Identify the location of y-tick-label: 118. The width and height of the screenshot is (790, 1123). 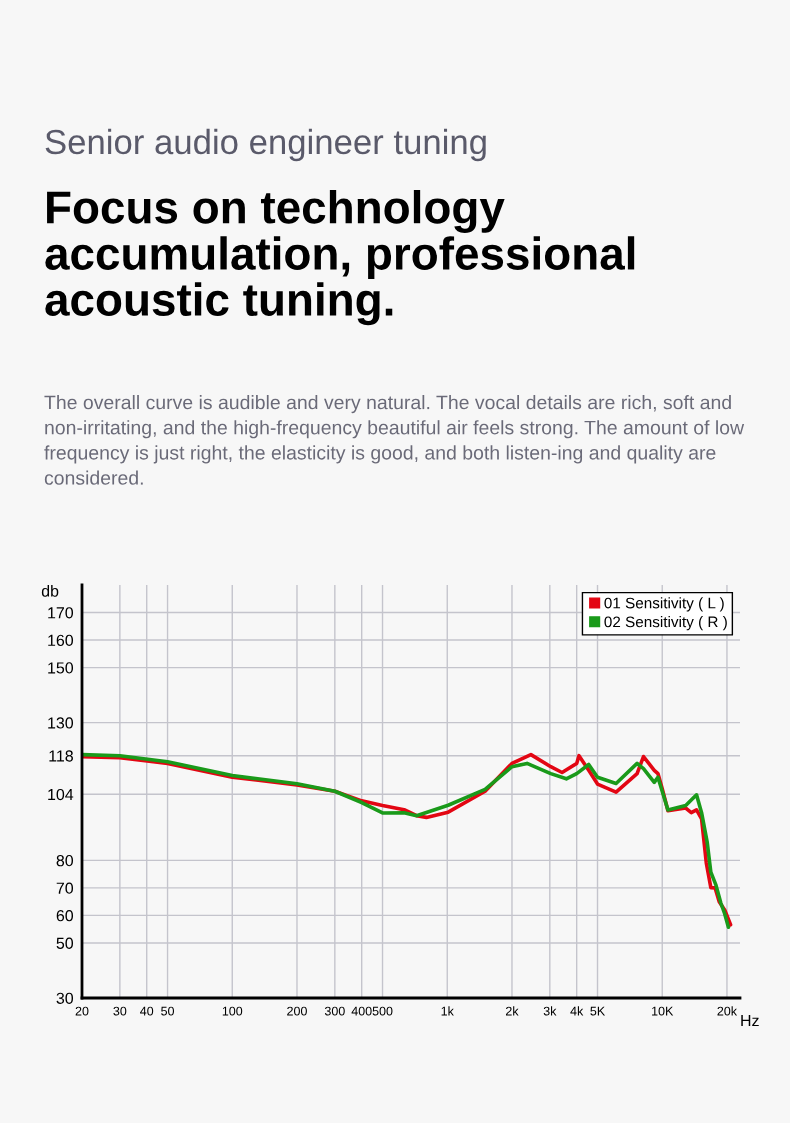
(61, 756).